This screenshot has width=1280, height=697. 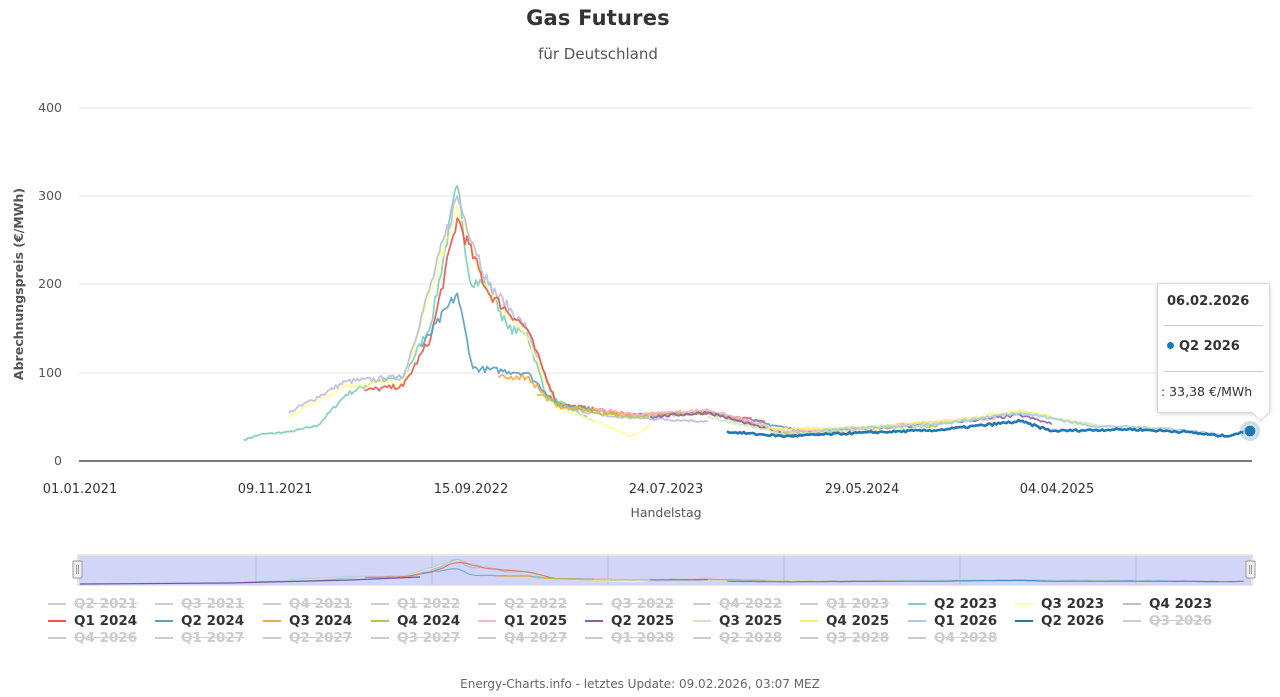 What do you see at coordinates (58, 460) in the screenshot?
I see `y-tick-label: 0` at bounding box center [58, 460].